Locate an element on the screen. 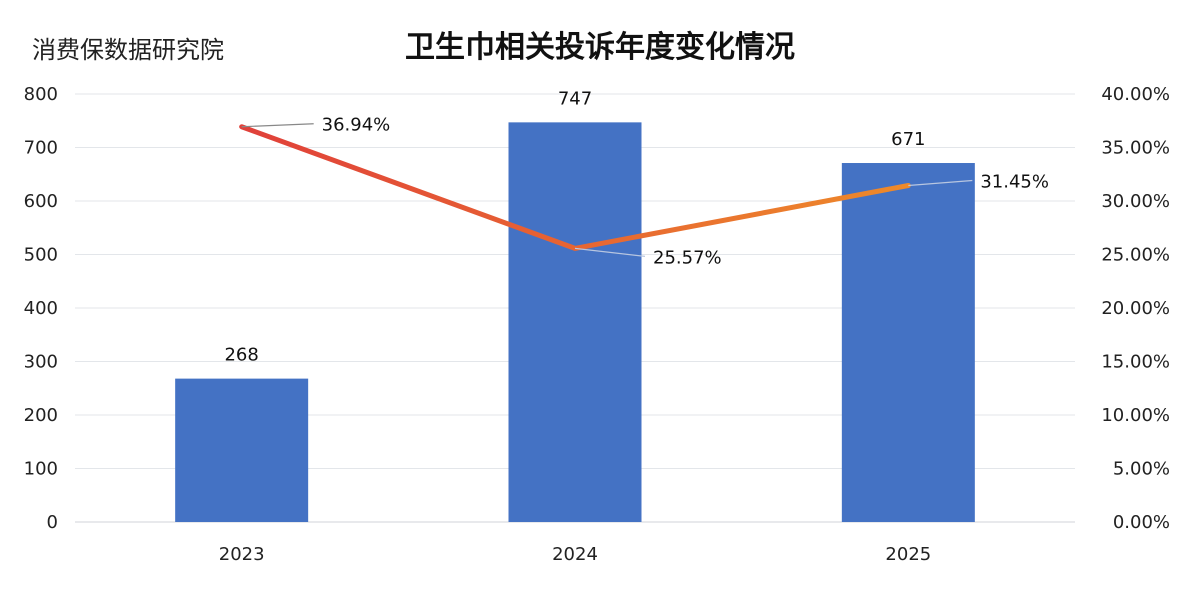  bar-data-label: 671 is located at coordinates (908, 139).